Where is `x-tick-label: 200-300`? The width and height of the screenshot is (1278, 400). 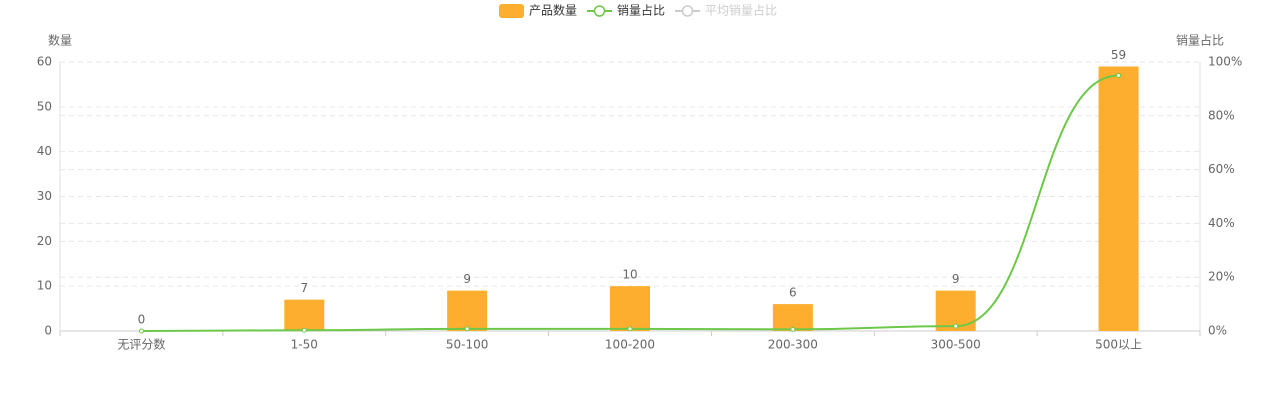
x-tick-label: 200-300 is located at coordinates (793, 345).